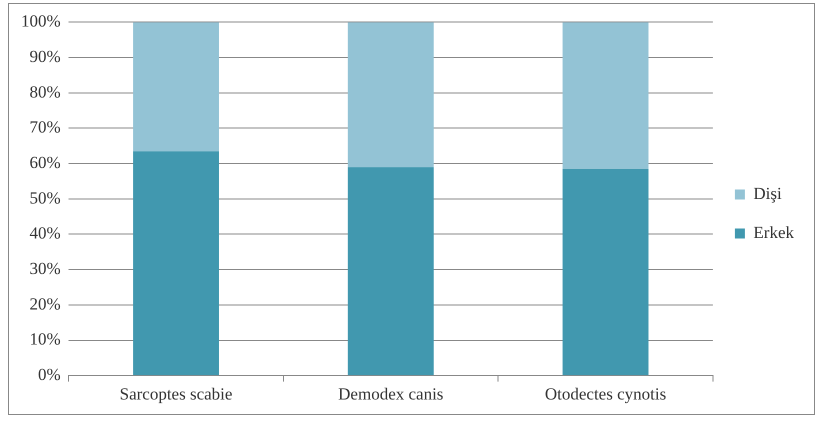  Describe the element at coordinates (767, 193) in the screenshot. I see `legend-label: Dişi` at that location.